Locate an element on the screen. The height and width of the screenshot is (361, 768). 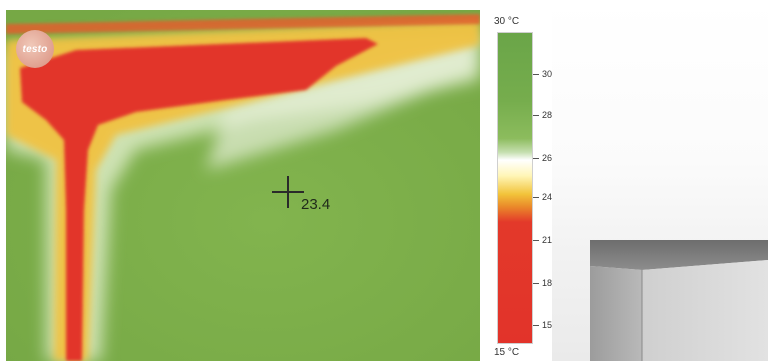
temperature-readout: 23.4 is located at coordinates (316, 204).